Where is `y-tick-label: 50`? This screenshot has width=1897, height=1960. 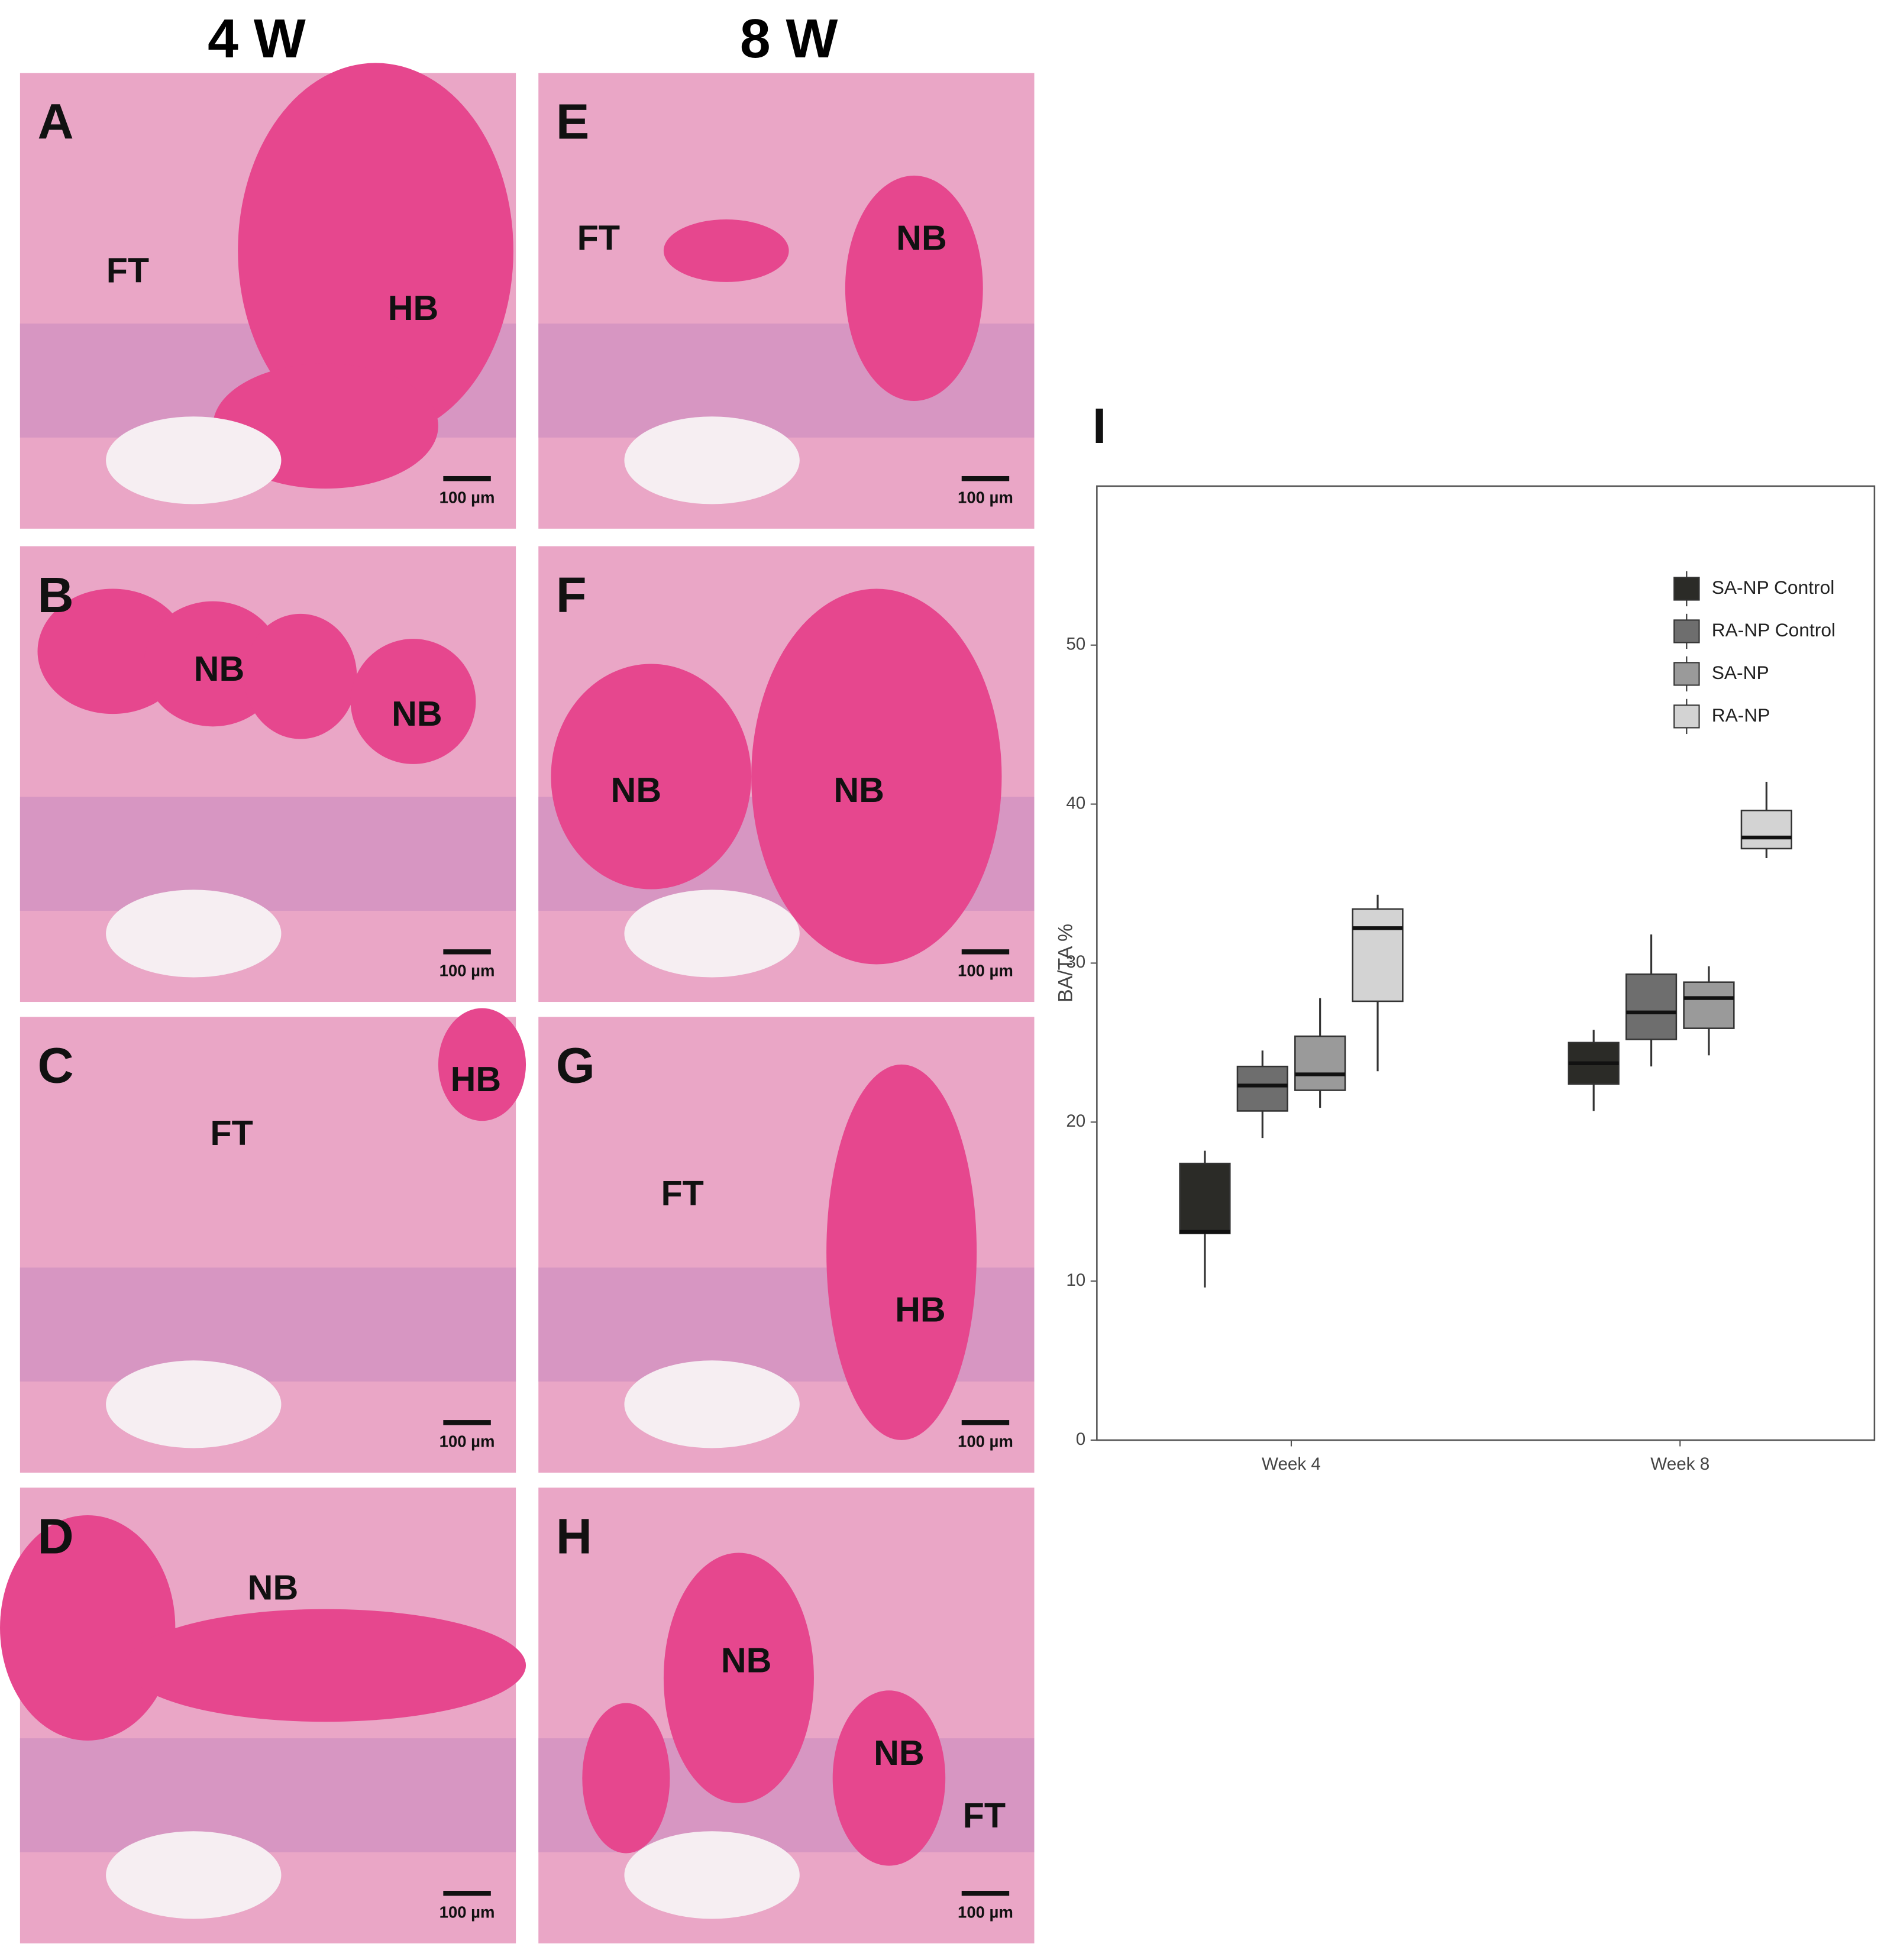 y-tick-label: 50 is located at coordinates (1076, 644).